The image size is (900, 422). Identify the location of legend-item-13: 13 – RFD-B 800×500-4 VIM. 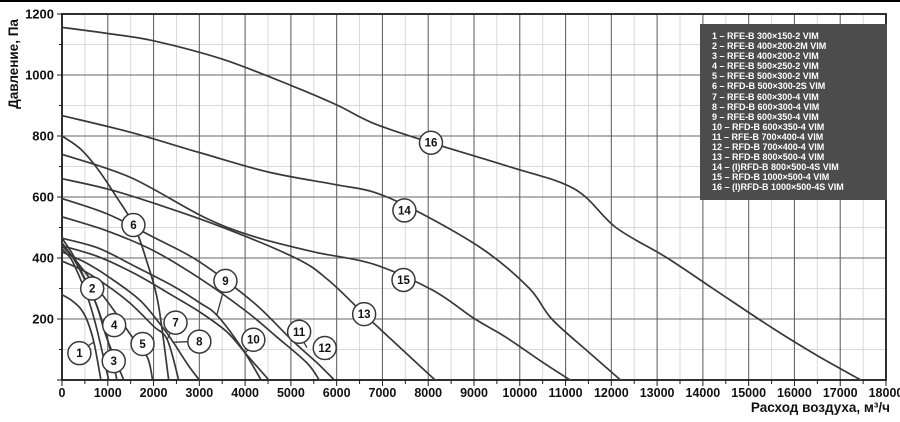
(768, 157).